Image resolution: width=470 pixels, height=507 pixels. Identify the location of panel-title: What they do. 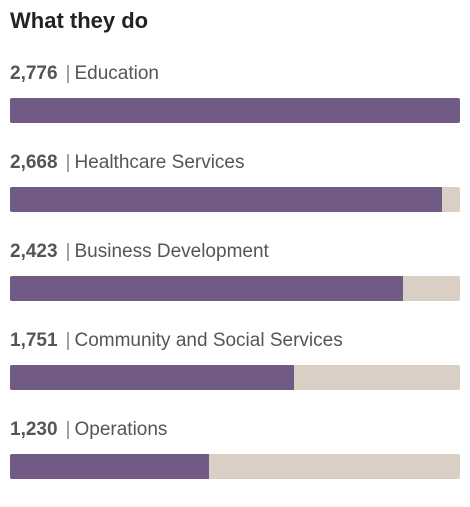
(79, 20).